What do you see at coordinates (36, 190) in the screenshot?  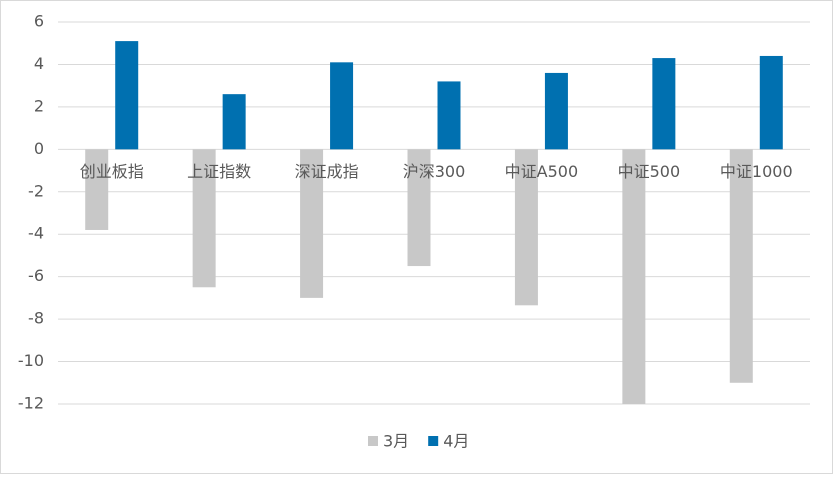 I see `y-tick-label: -2` at bounding box center [36, 190].